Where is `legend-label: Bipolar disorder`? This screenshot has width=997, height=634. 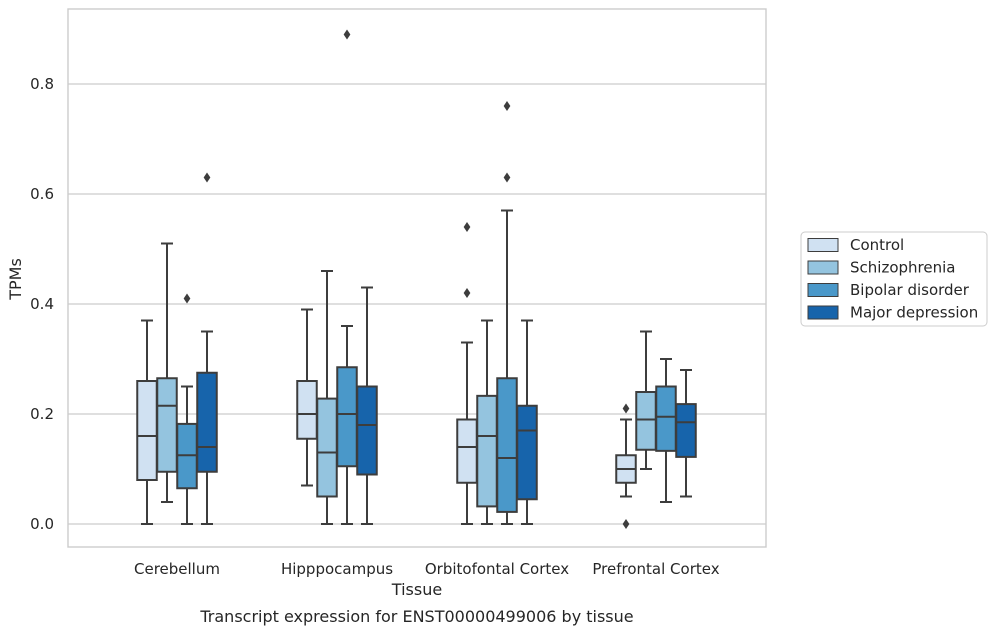 legend-label: Bipolar disorder is located at coordinates (910, 290).